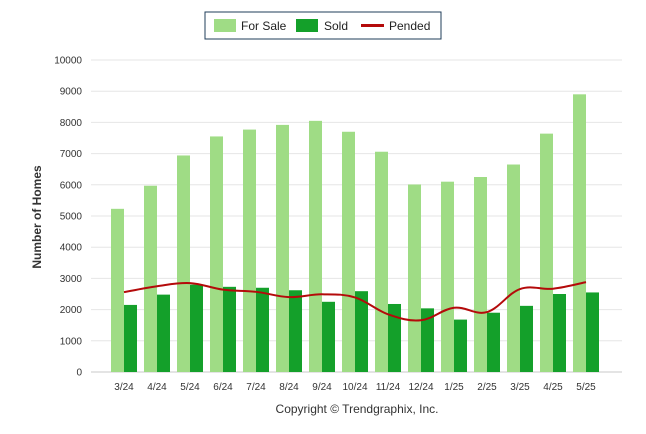 The image size is (646, 434). I want to click on x-tick-label: 10/24, so click(354, 387).